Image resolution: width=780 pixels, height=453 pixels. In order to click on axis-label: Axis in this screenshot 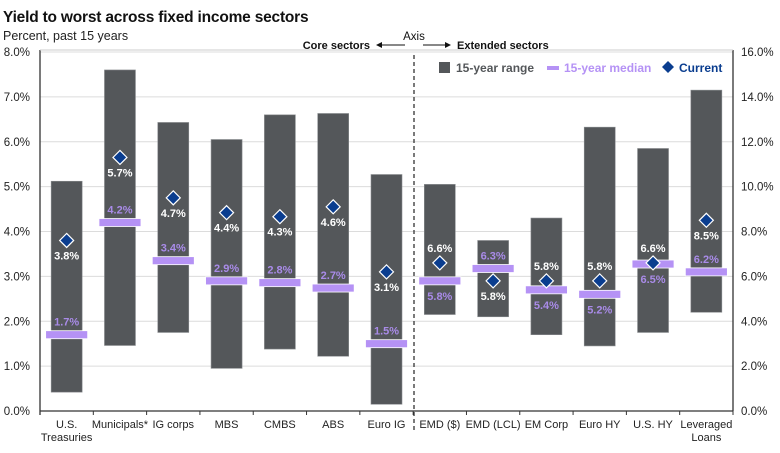, I will do `click(414, 37)`.